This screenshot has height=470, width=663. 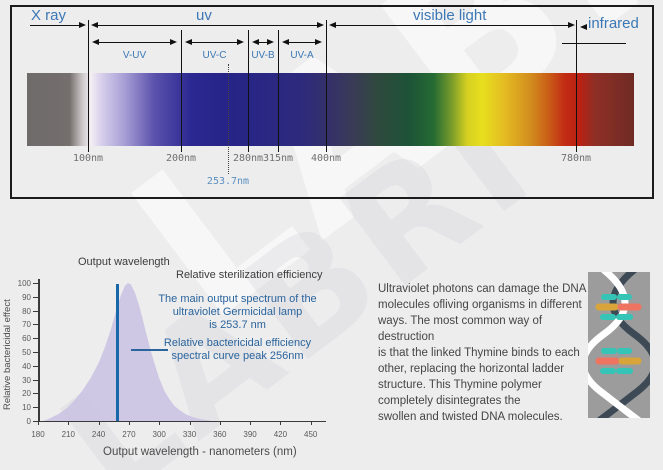 What do you see at coordinates (39, 350) in the screenshot?
I see `chart-y-axis` at bounding box center [39, 350].